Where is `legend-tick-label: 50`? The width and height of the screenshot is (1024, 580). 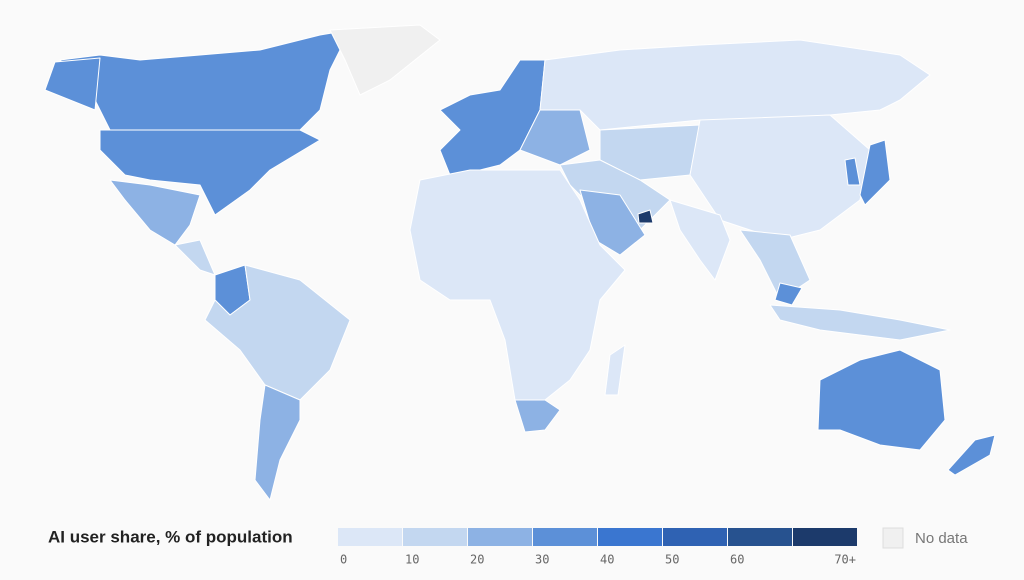 legend-tick-label: 50 is located at coordinates (672, 560).